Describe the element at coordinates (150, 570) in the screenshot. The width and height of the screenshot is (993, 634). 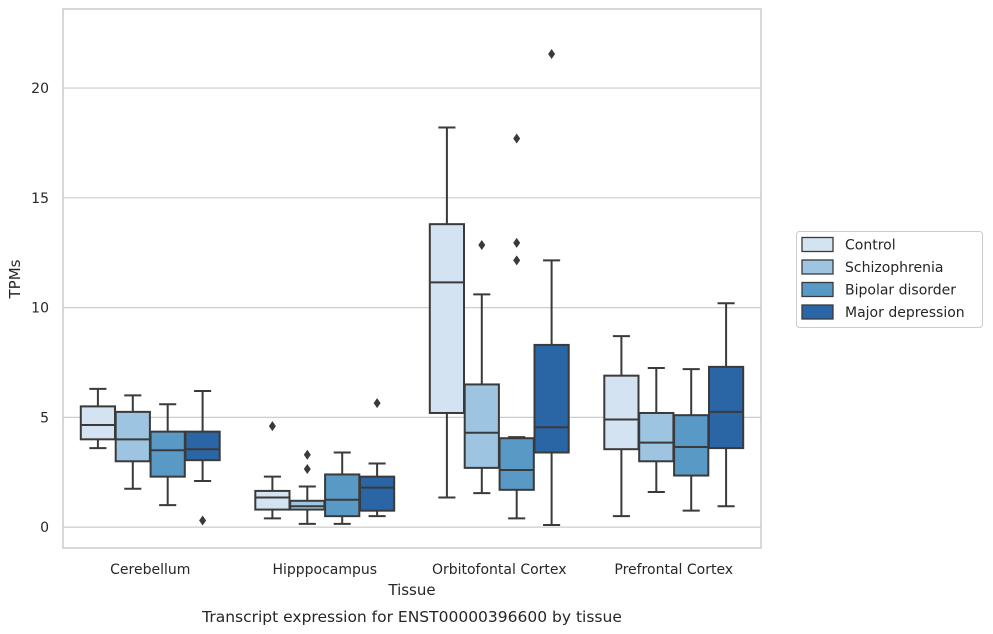
I see `x-tick-label: Cerebellum` at that location.